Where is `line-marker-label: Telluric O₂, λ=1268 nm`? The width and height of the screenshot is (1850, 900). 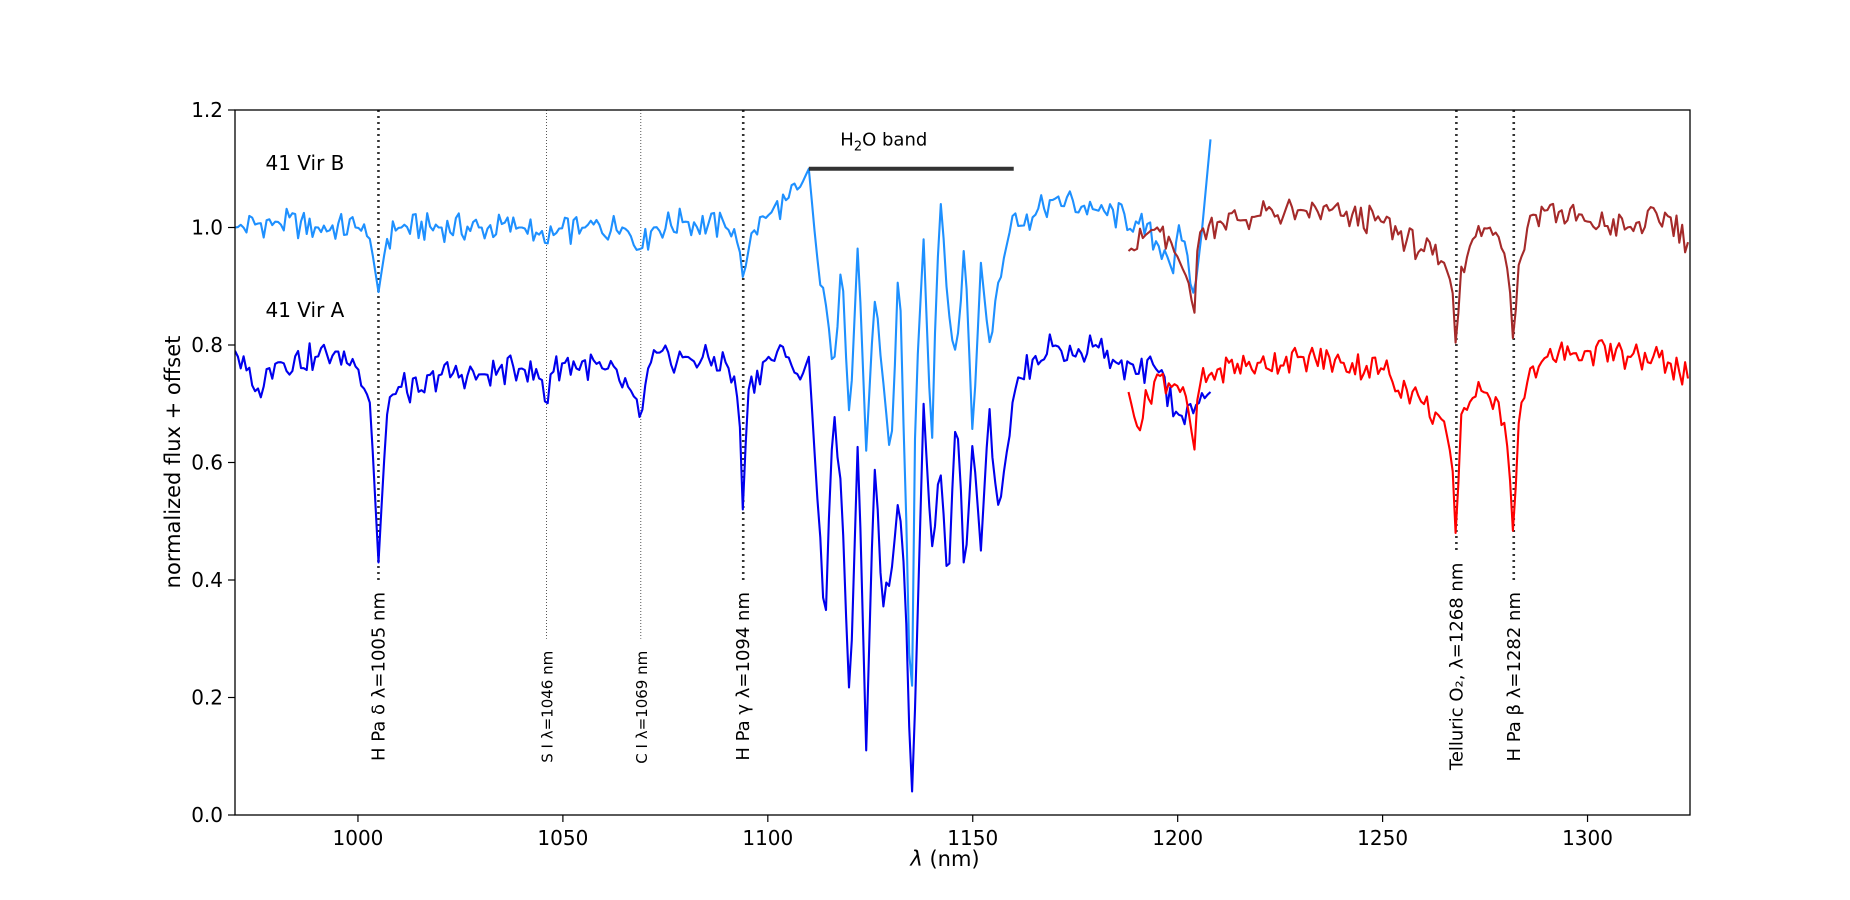
line-marker-label: Telluric O₂, λ=1268 nm is located at coordinates (1456, 667).